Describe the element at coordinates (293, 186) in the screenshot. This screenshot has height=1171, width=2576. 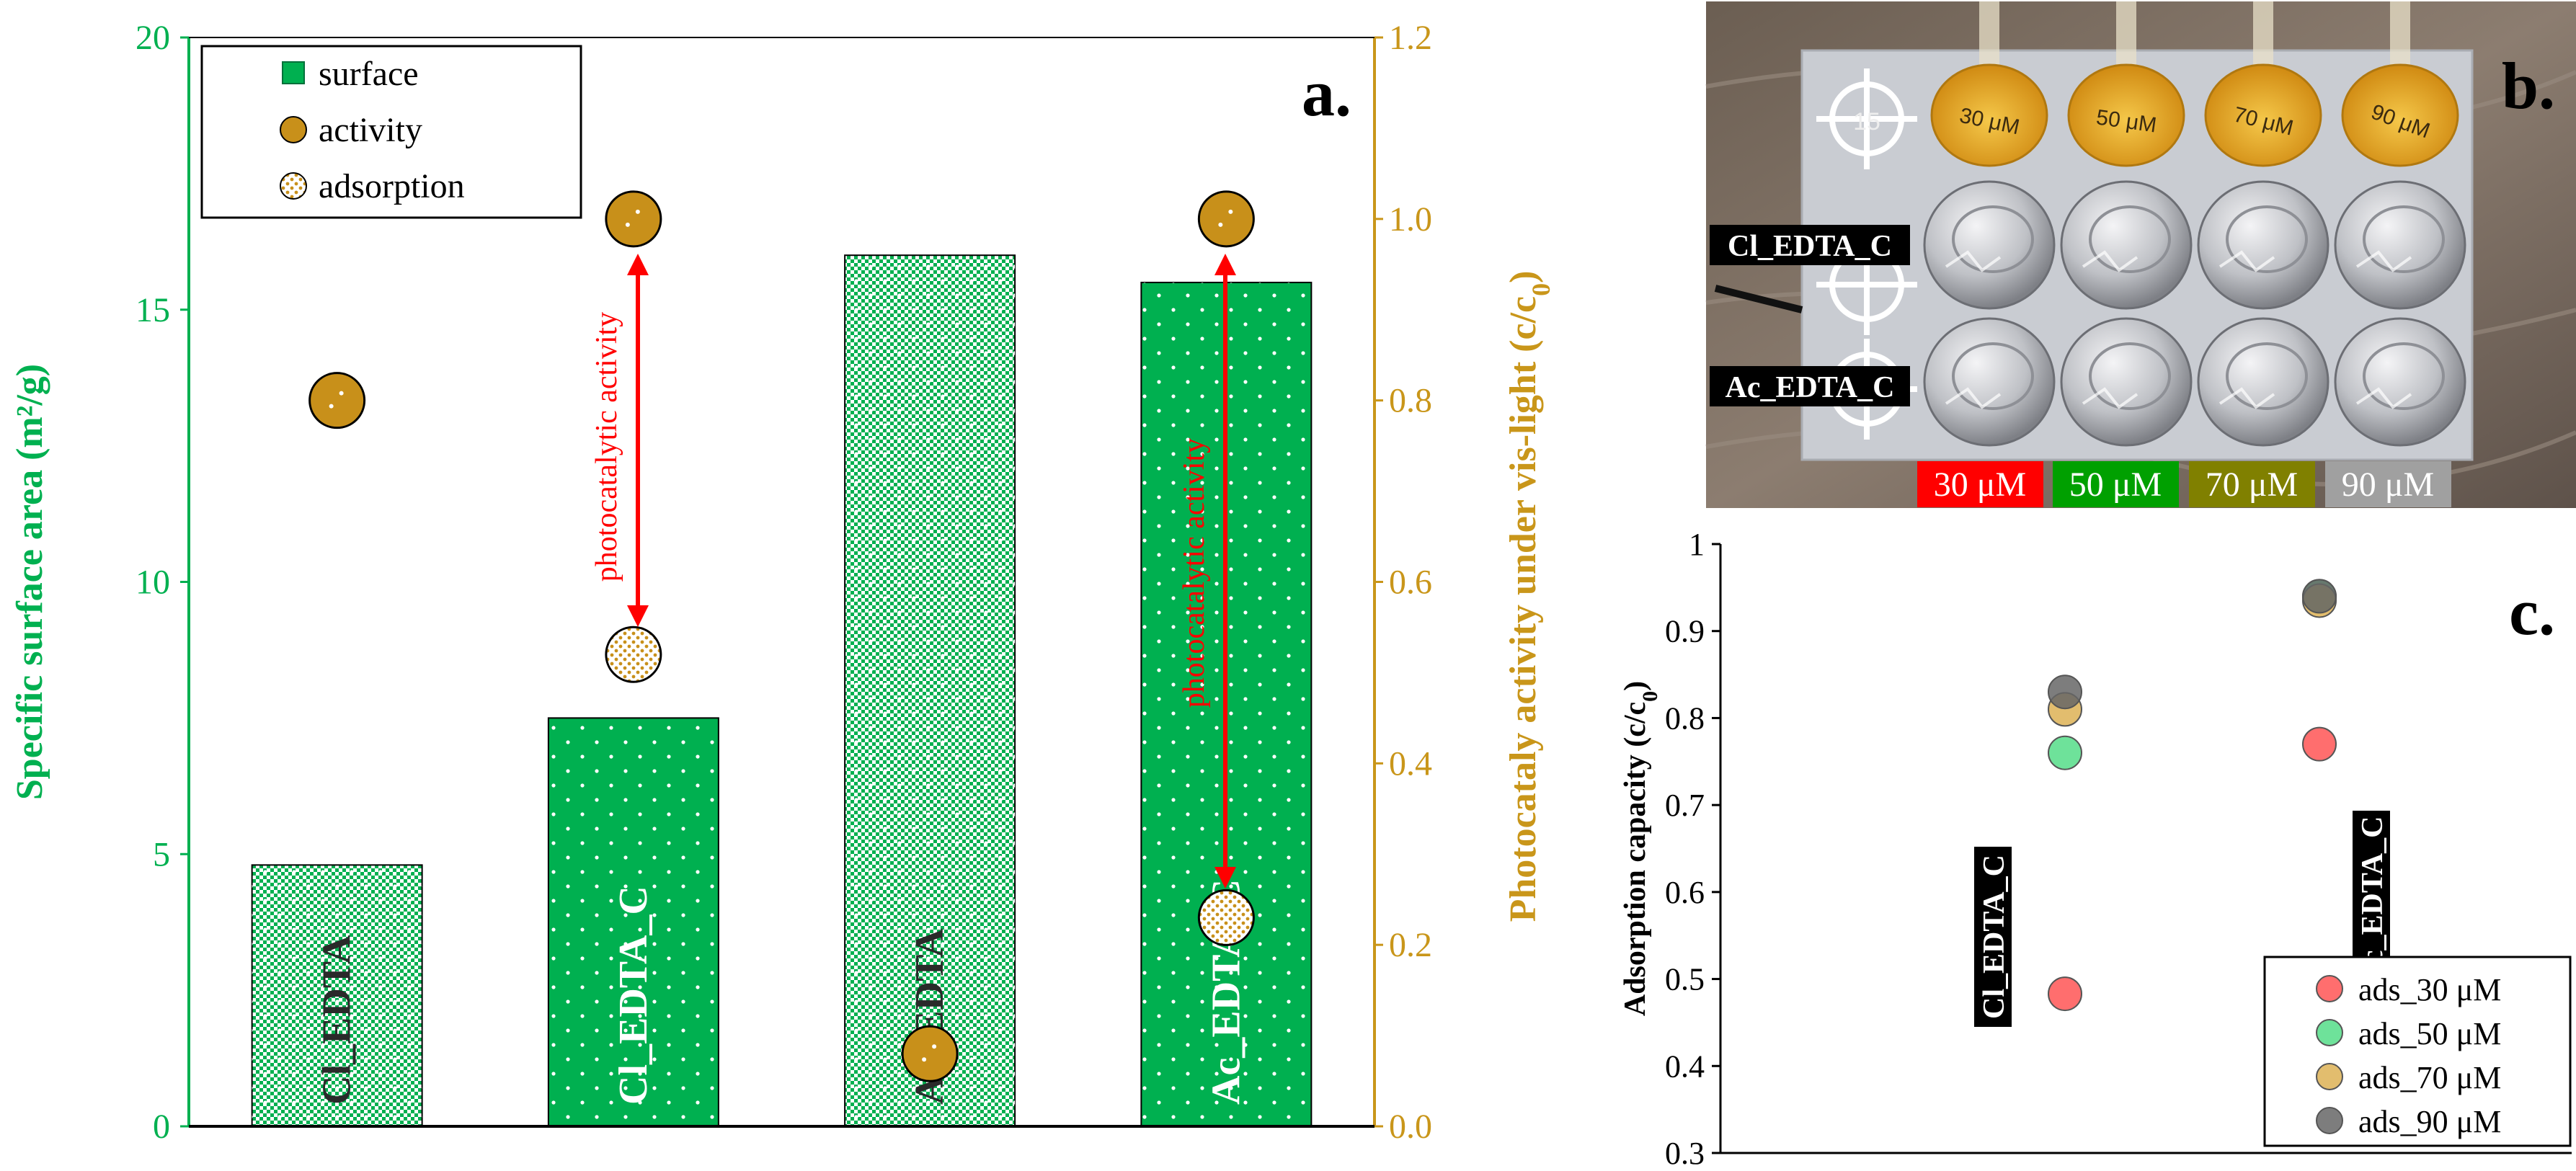
I see `legend-swatch-adsorption` at that location.